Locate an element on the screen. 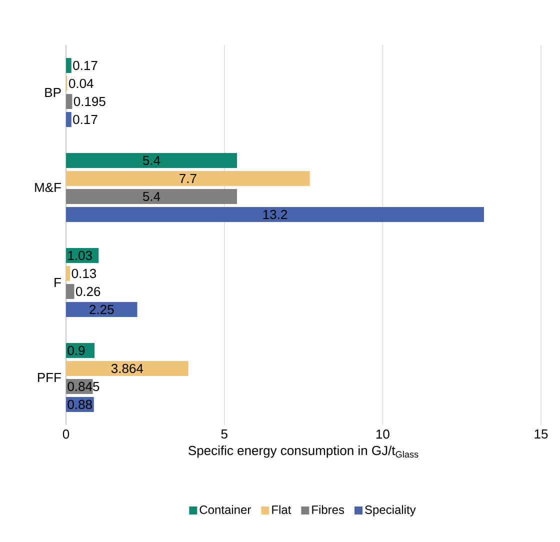 This screenshot has height=542, width=560. data-label: 0.26 is located at coordinates (88, 291).